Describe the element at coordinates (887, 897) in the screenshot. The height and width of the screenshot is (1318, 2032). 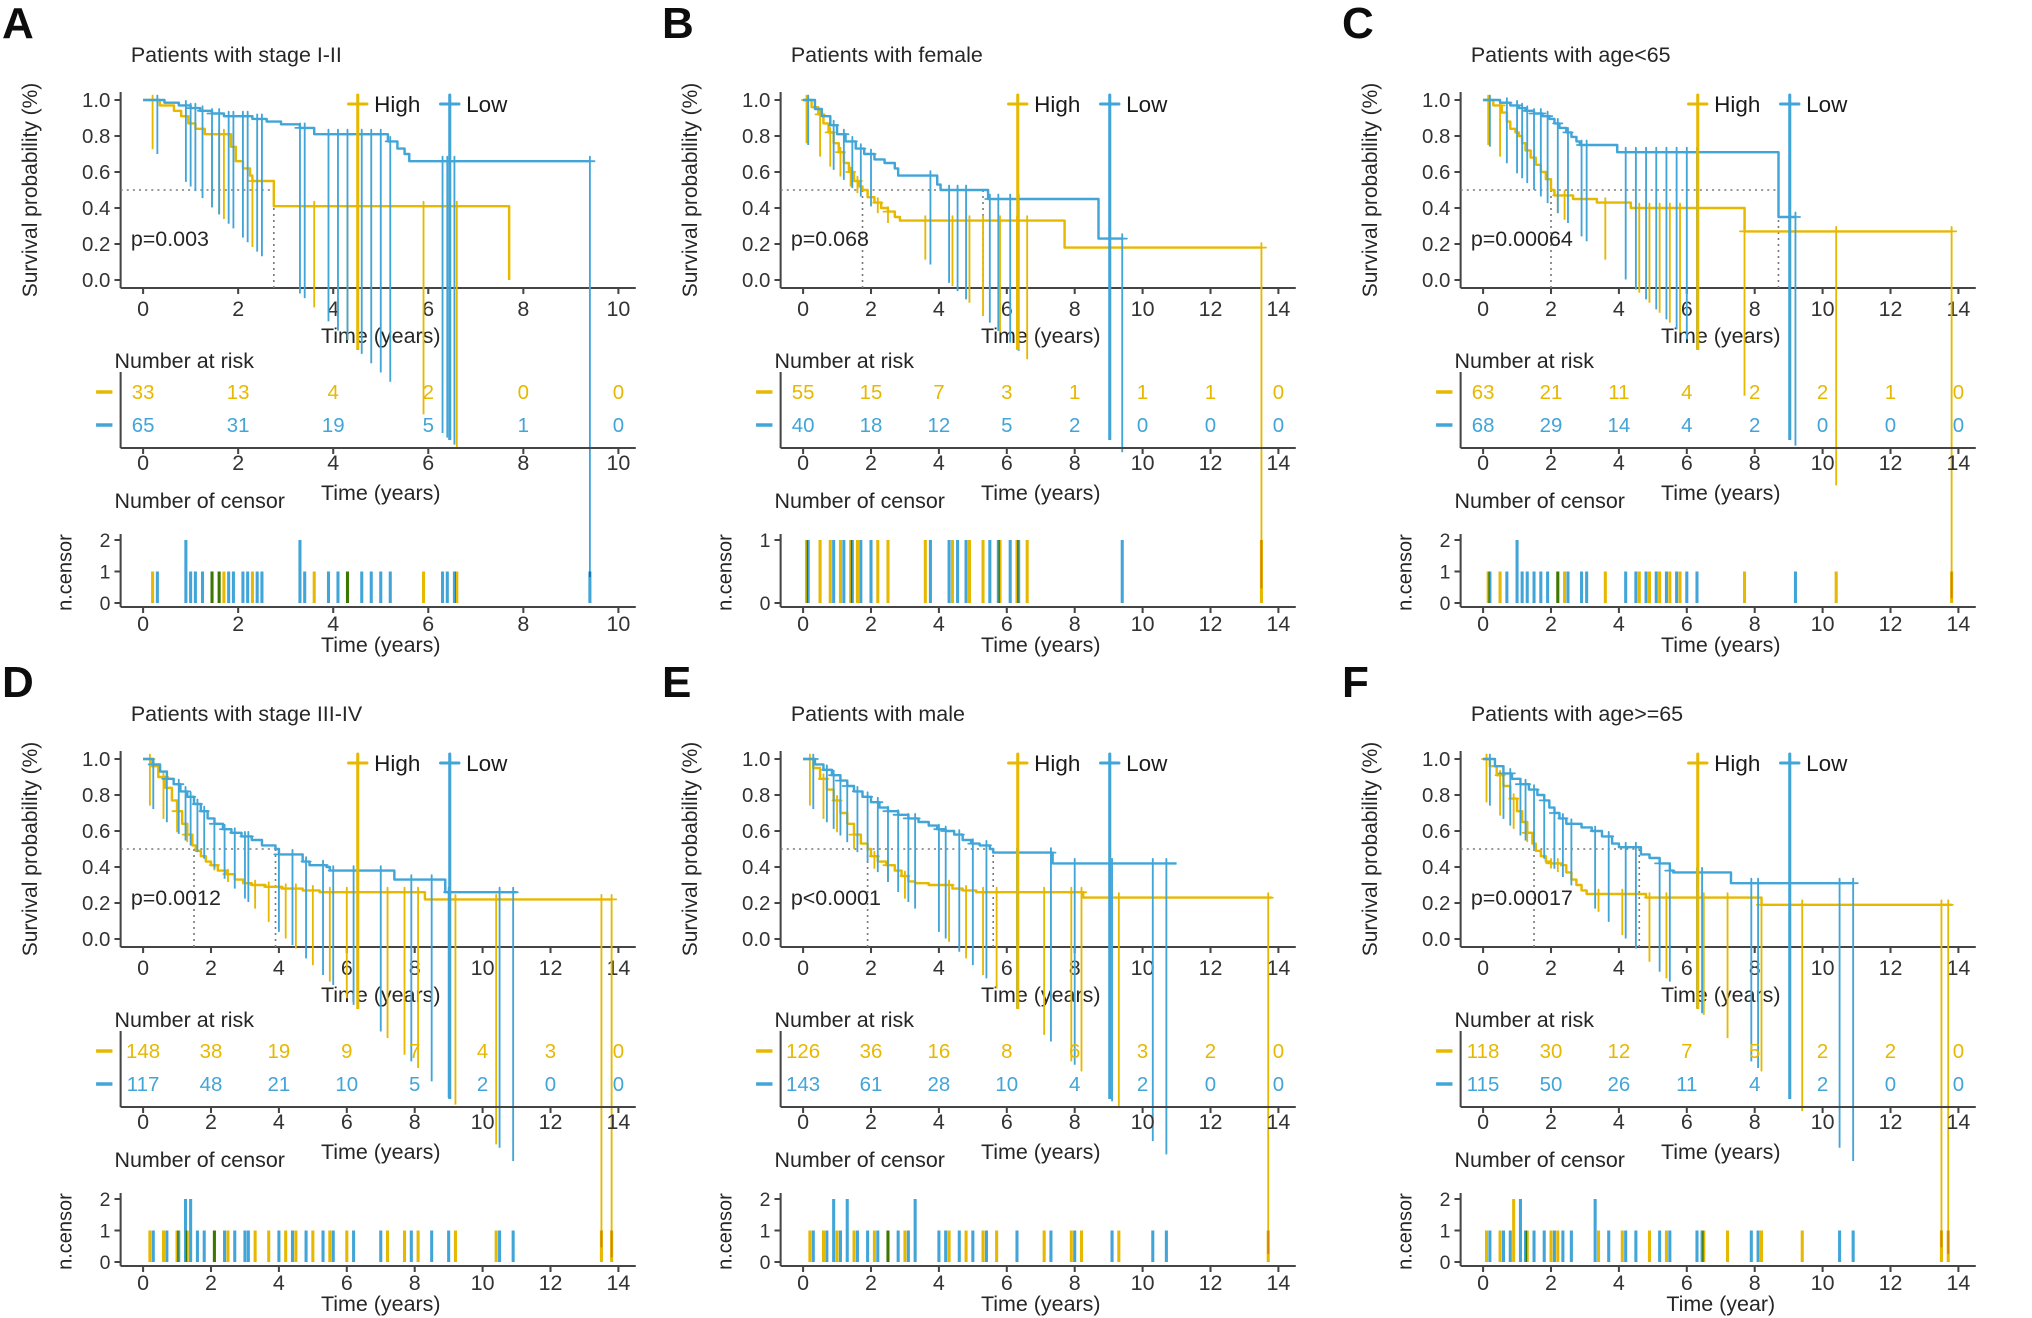
I see `median-reference-lines` at that location.